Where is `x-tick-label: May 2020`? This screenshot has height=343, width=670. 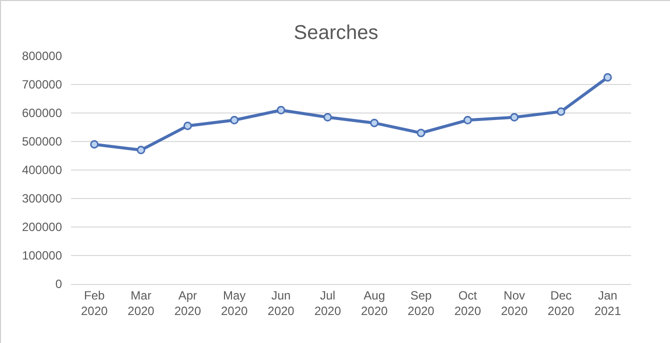
x-tick-label: May 2020 is located at coordinates (234, 303).